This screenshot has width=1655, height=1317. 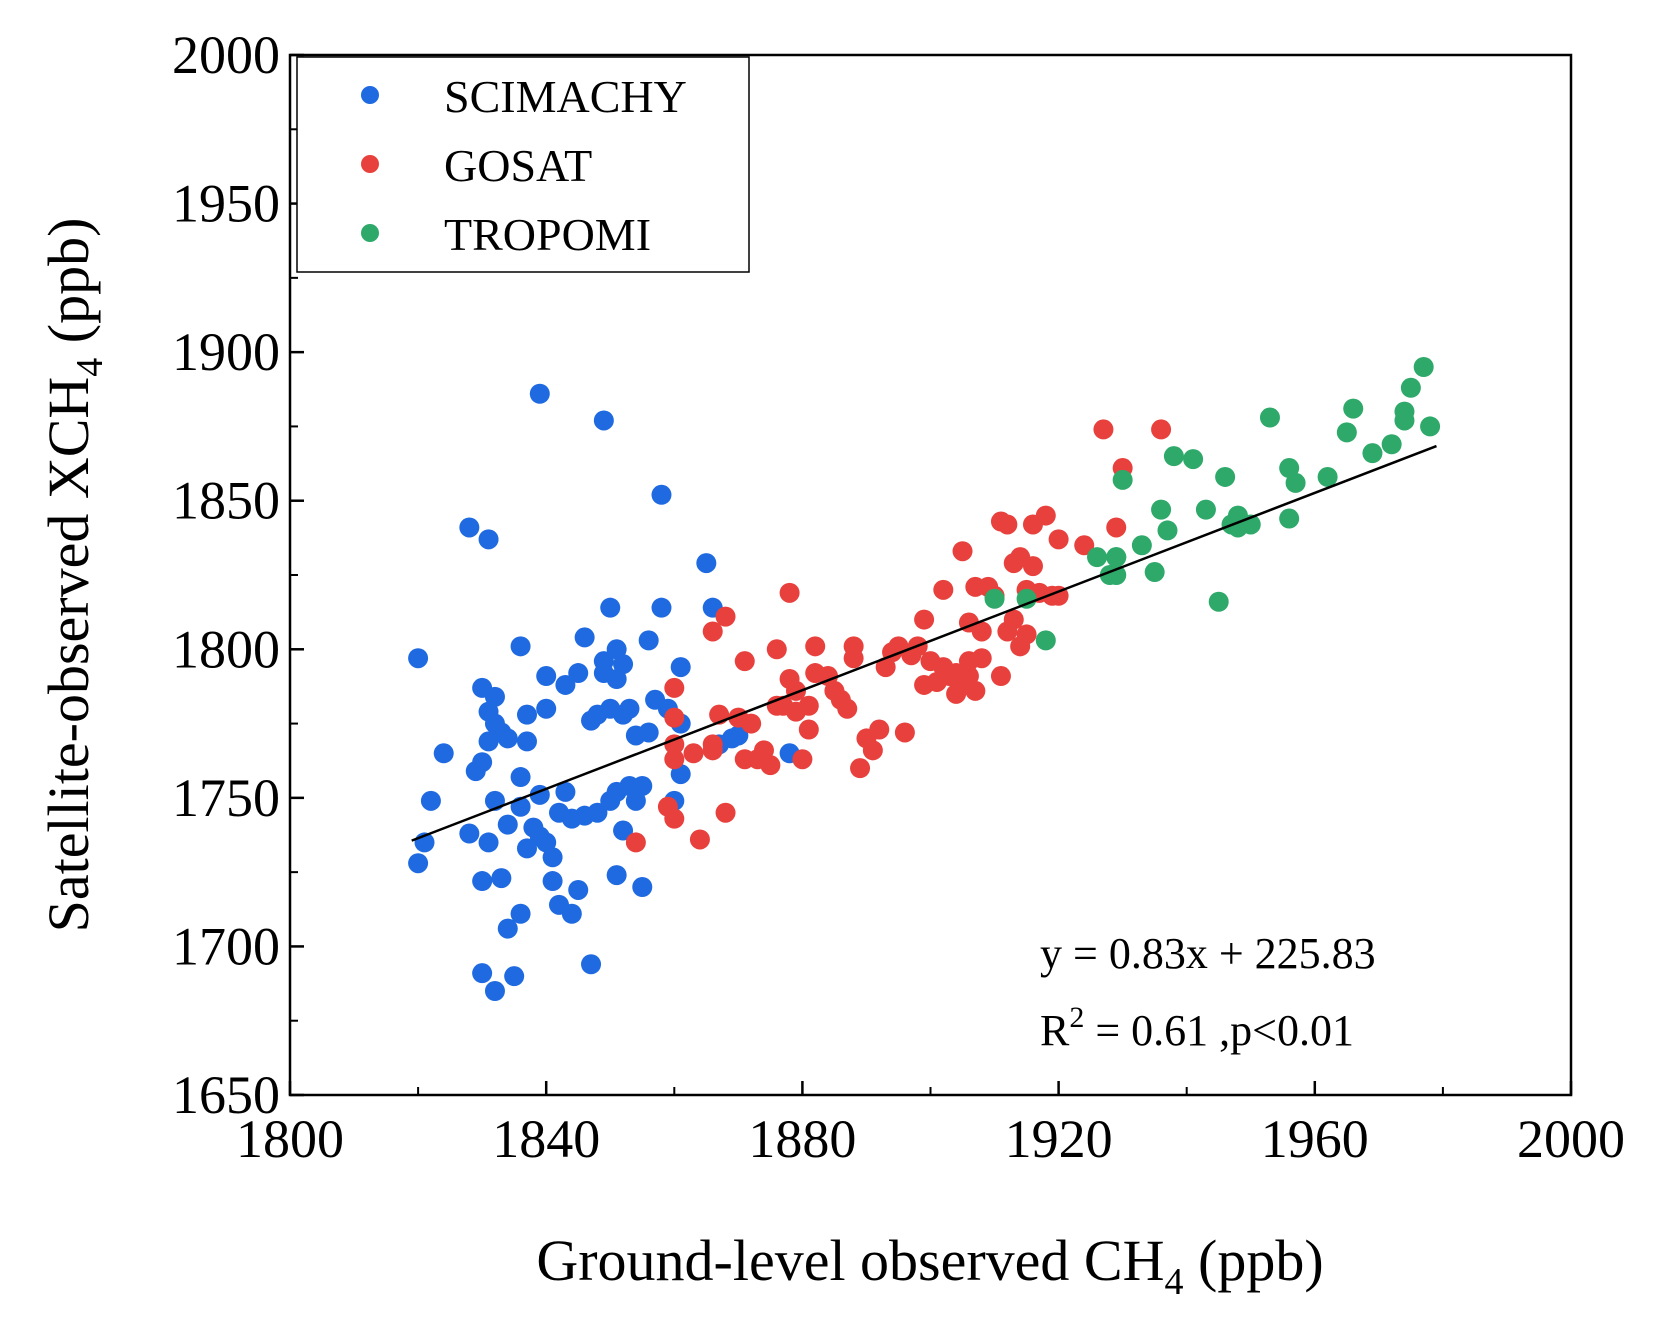 I want to click on x-axis-title-subscript: 4, so click(x=1174, y=1282).